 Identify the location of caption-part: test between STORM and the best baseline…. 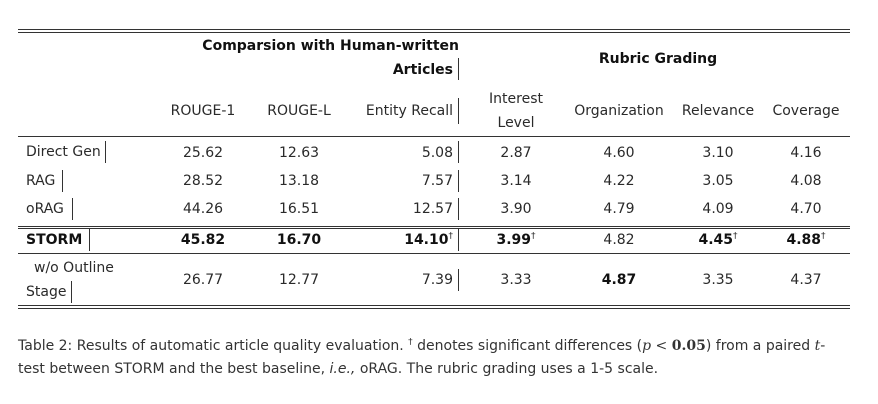
(172, 369).